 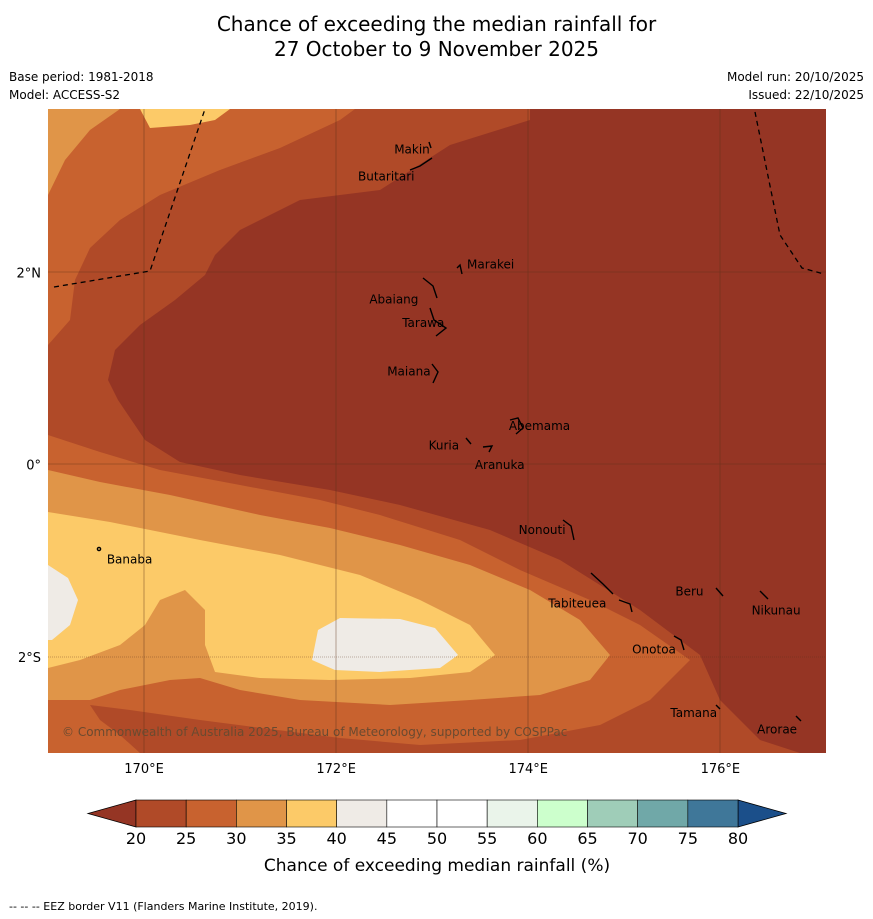 I want to click on colorbar-label-60: 60, so click(x=537, y=838).